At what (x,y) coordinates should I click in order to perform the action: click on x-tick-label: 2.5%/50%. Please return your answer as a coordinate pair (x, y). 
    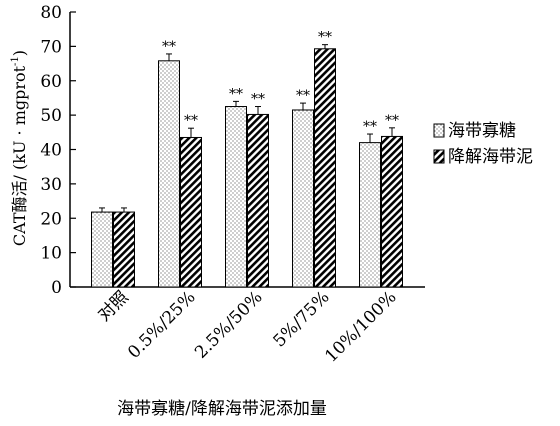
    Looking at the image, I should click on (228, 324).